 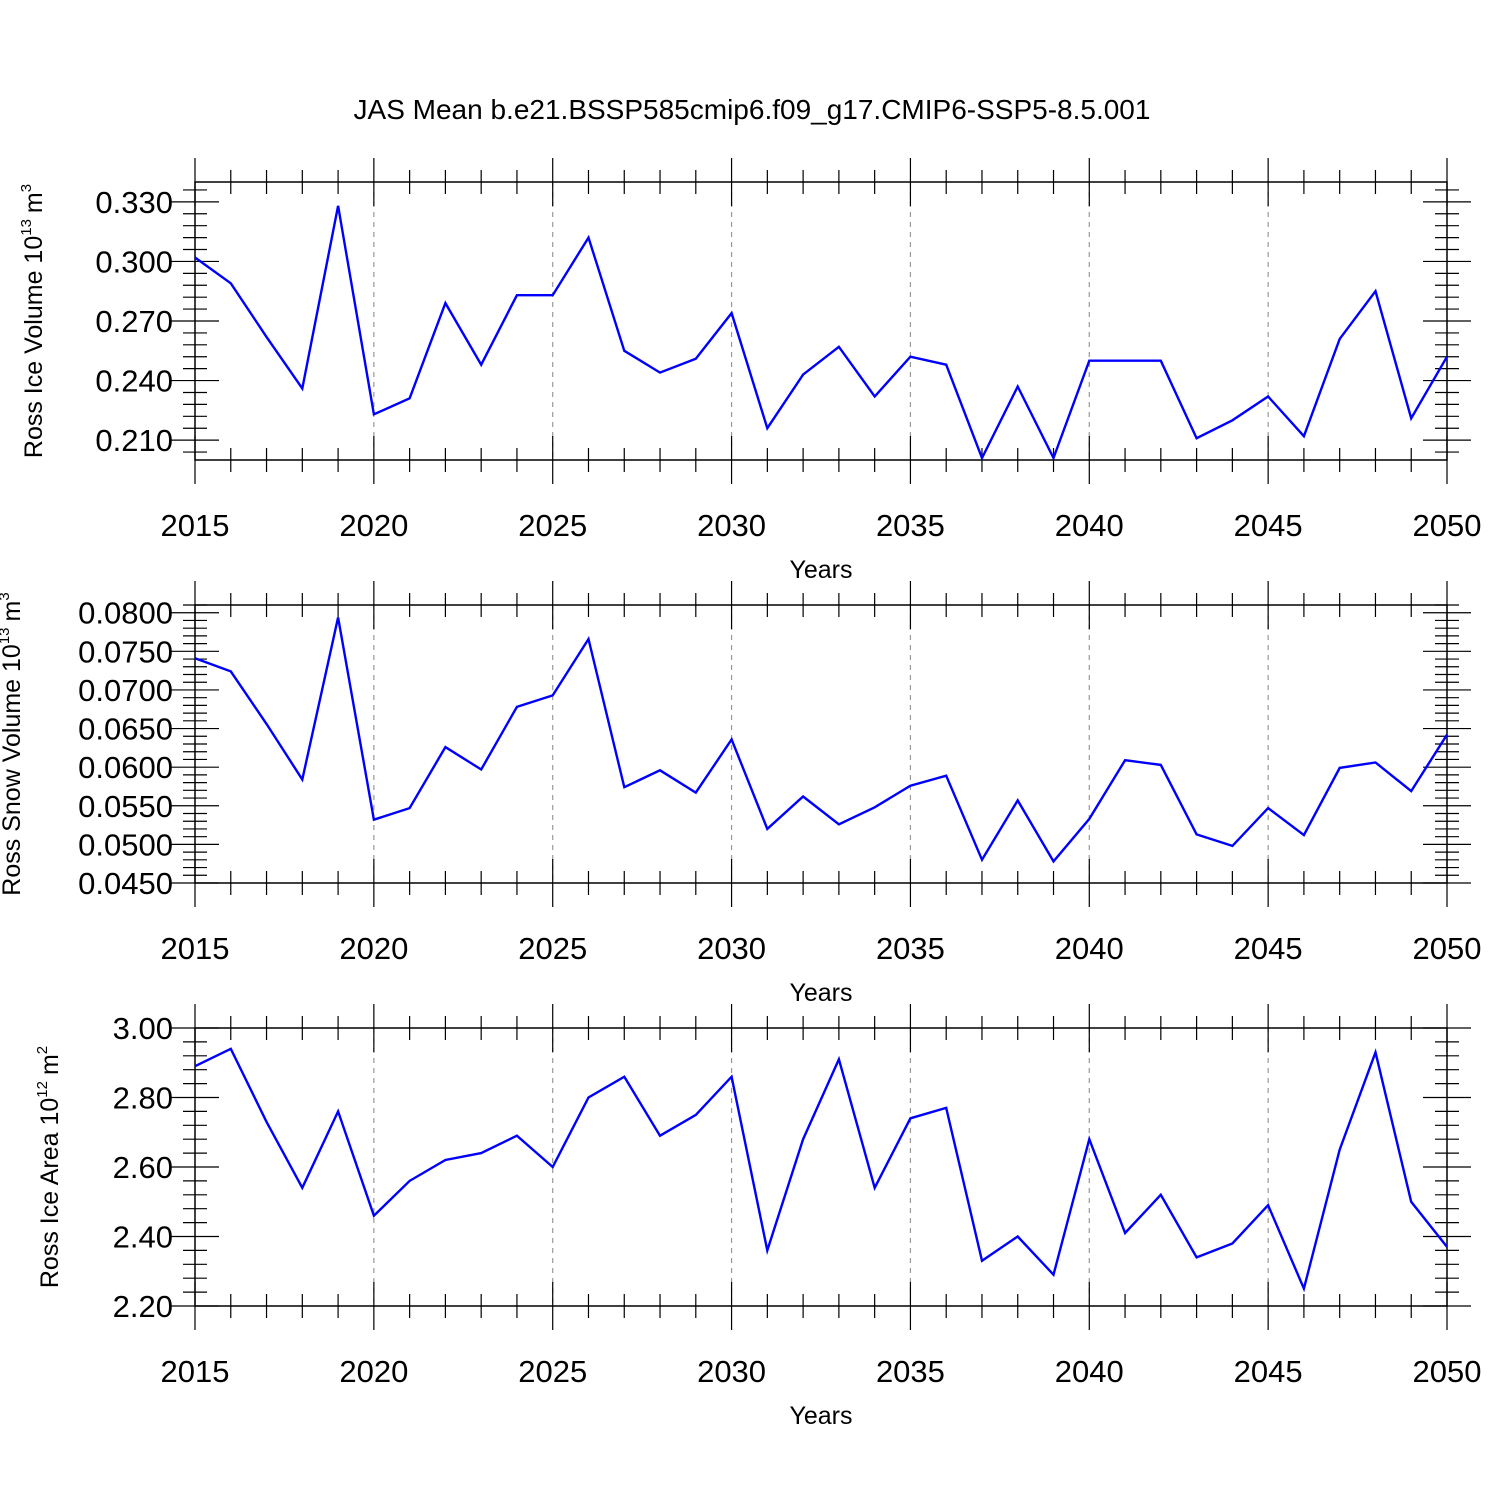 I want to click on y-tick-label: 0.0700, so click(x=125, y=690).